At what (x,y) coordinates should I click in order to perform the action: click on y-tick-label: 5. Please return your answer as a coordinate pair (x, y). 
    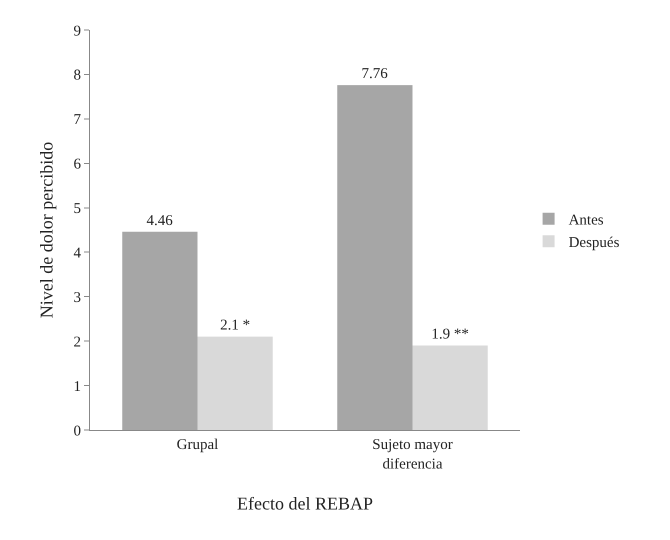
    Looking at the image, I should click on (77, 209).